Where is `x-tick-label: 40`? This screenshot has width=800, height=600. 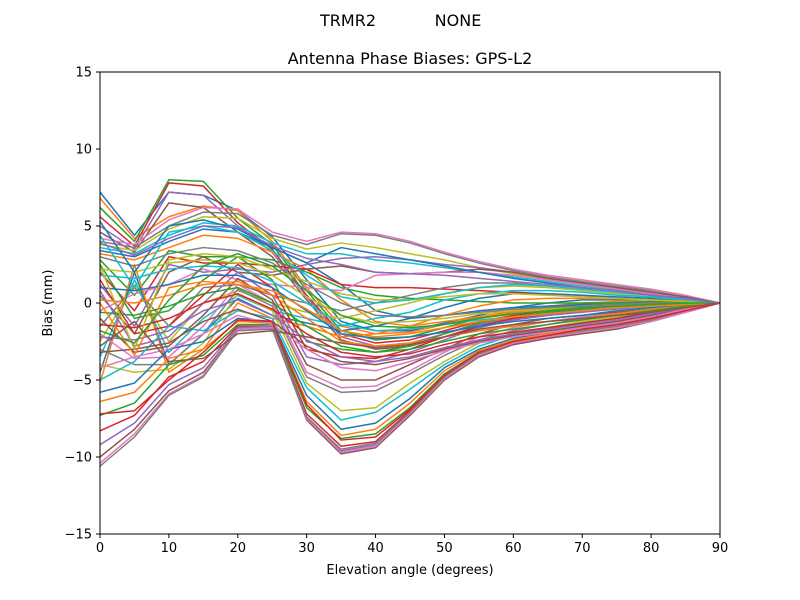
x-tick-label: 40 is located at coordinates (375, 548).